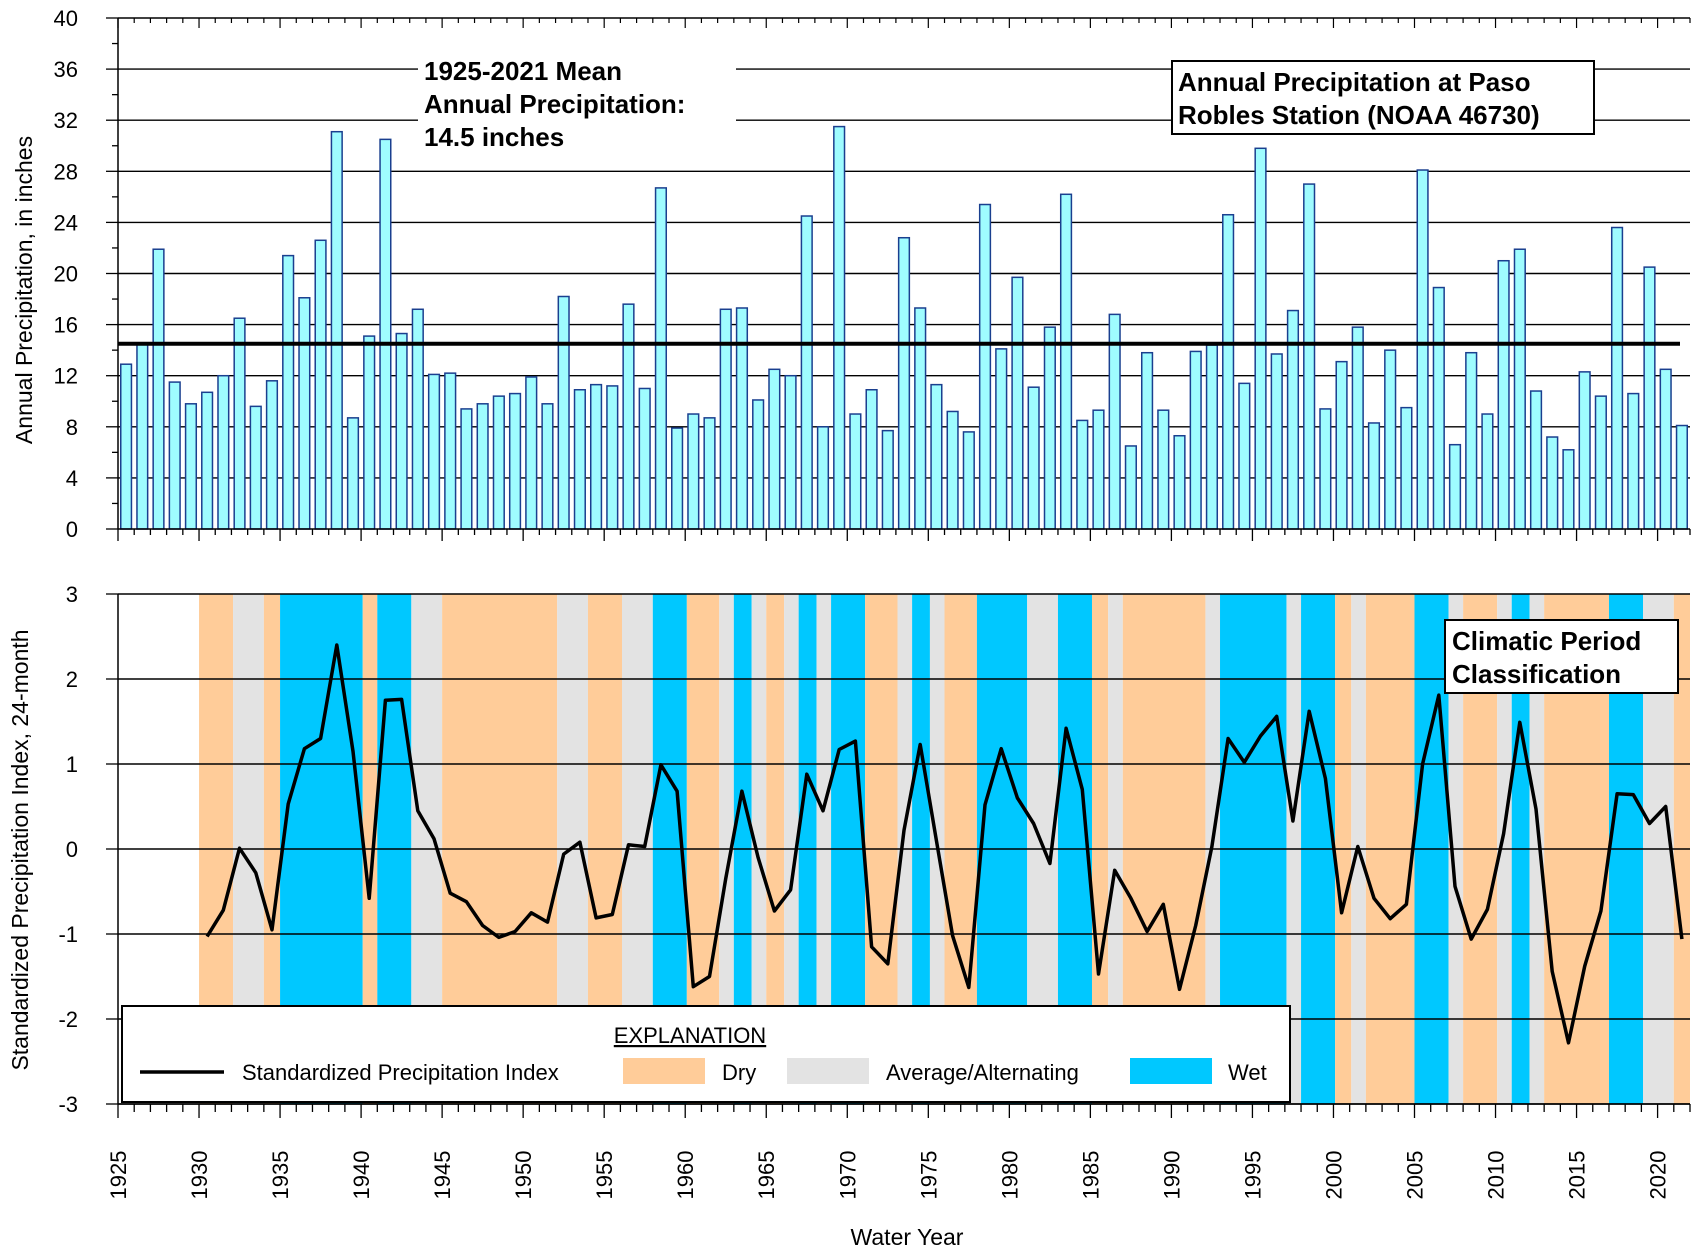  I want to click on precip-y-tick-label: 4, so click(72, 478).